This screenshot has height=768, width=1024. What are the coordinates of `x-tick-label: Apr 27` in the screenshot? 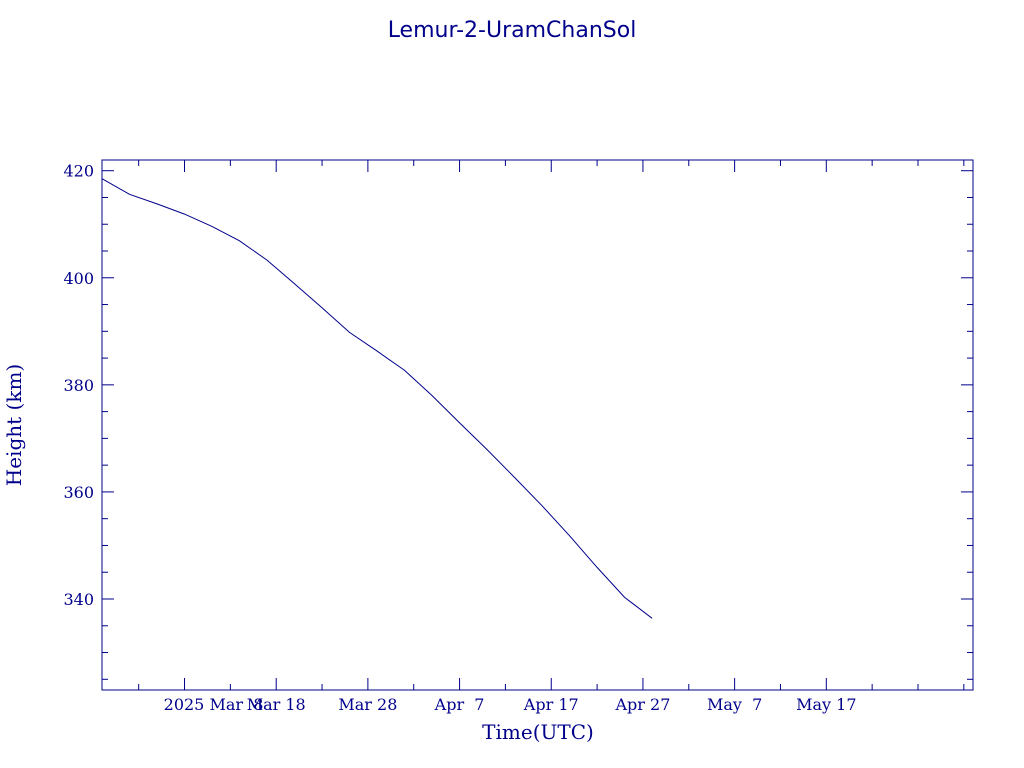 It's located at (642, 704).